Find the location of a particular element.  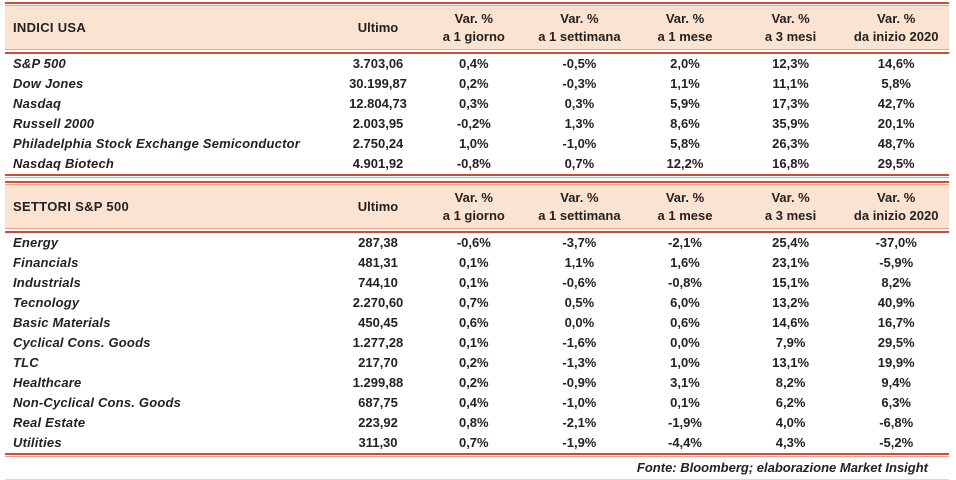

var-period: a 1 mese is located at coordinates (685, 36).